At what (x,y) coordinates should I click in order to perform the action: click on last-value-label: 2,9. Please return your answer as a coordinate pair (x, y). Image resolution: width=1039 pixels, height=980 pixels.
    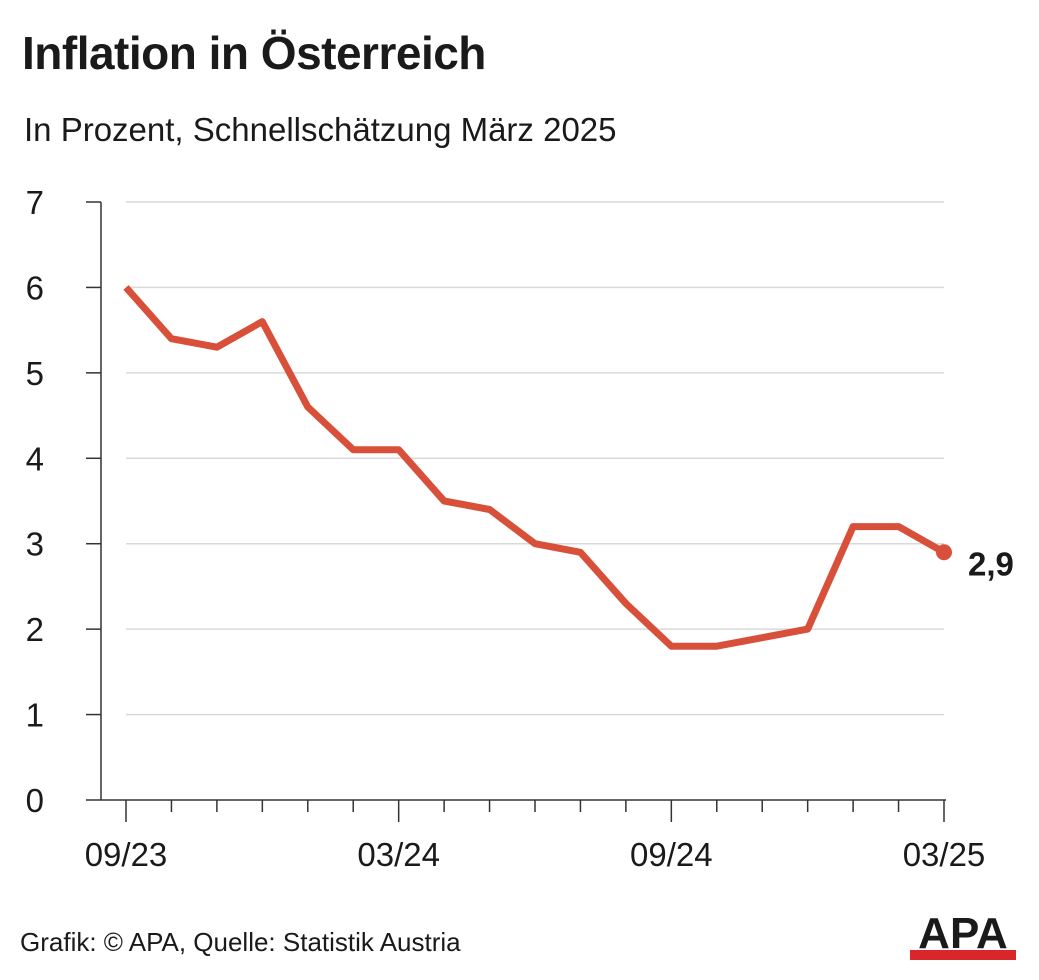
    Looking at the image, I should click on (991, 563).